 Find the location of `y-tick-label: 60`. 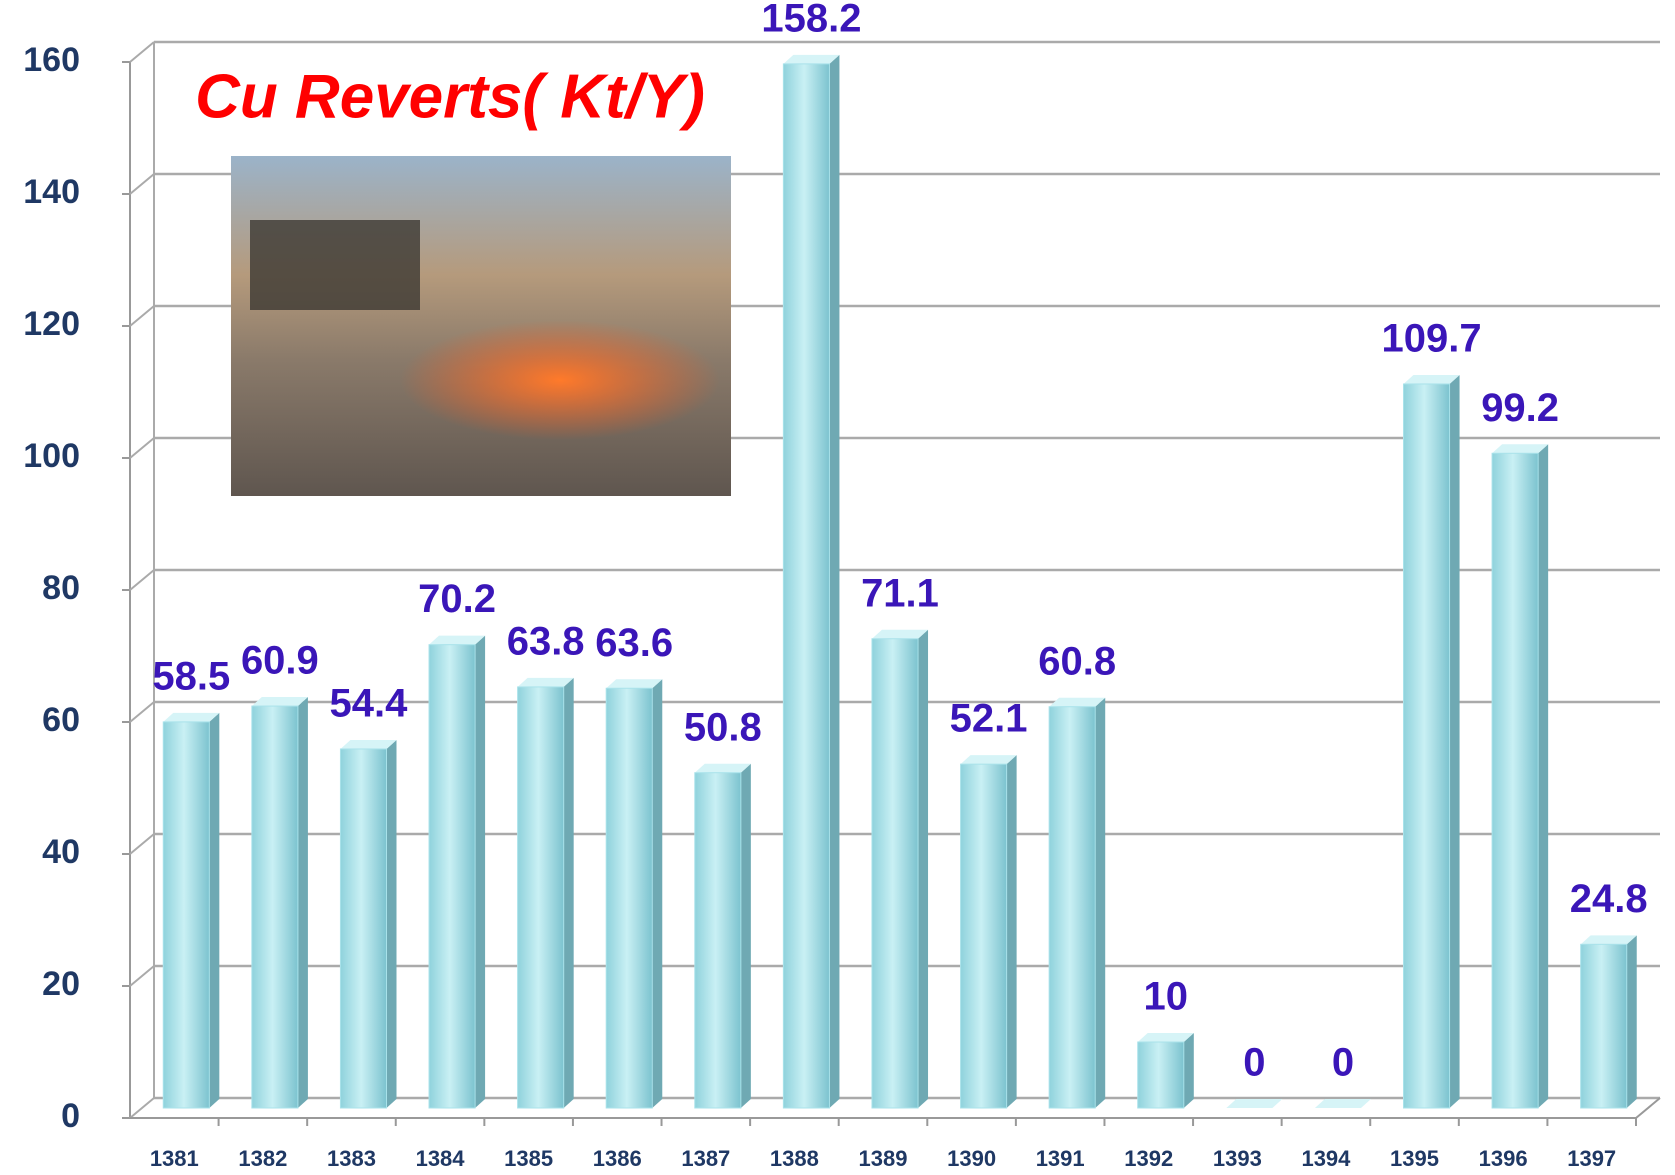

y-tick-label: 60 is located at coordinates (61, 720).